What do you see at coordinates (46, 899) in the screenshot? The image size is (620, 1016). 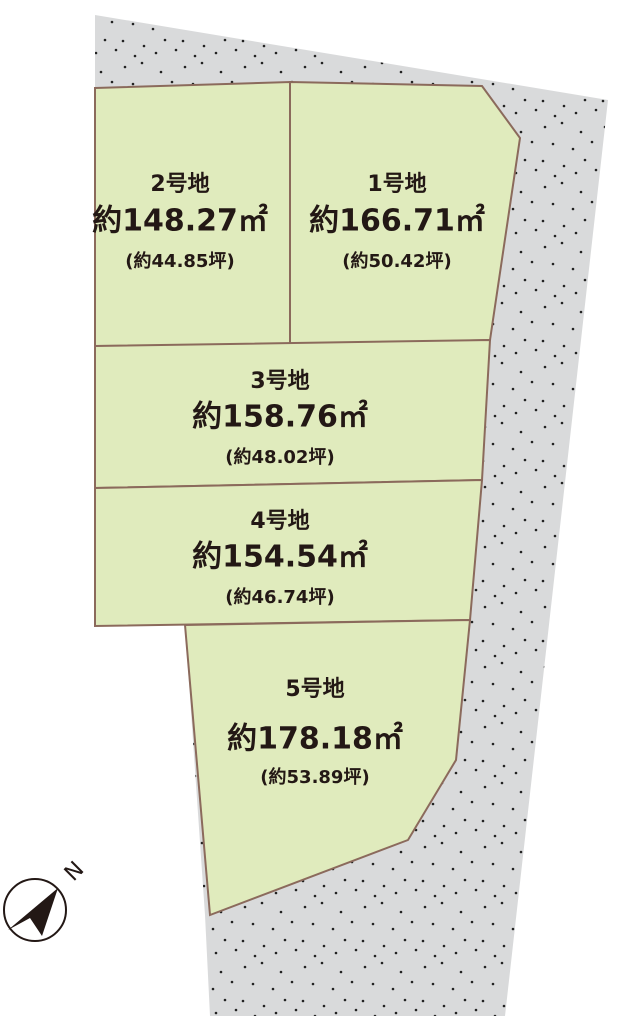 I see `compass: N` at bounding box center [46, 899].